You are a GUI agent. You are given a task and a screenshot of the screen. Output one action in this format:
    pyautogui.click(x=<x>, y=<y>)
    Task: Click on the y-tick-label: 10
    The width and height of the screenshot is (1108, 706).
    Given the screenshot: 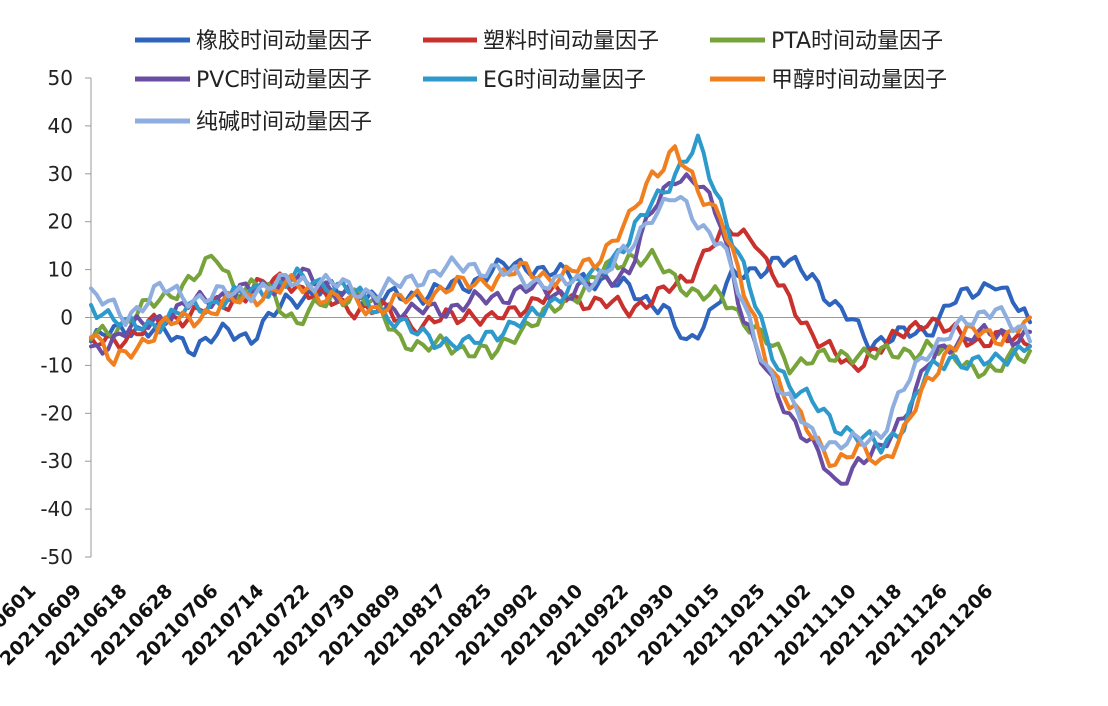 What is the action you would take?
    pyautogui.click(x=60, y=270)
    